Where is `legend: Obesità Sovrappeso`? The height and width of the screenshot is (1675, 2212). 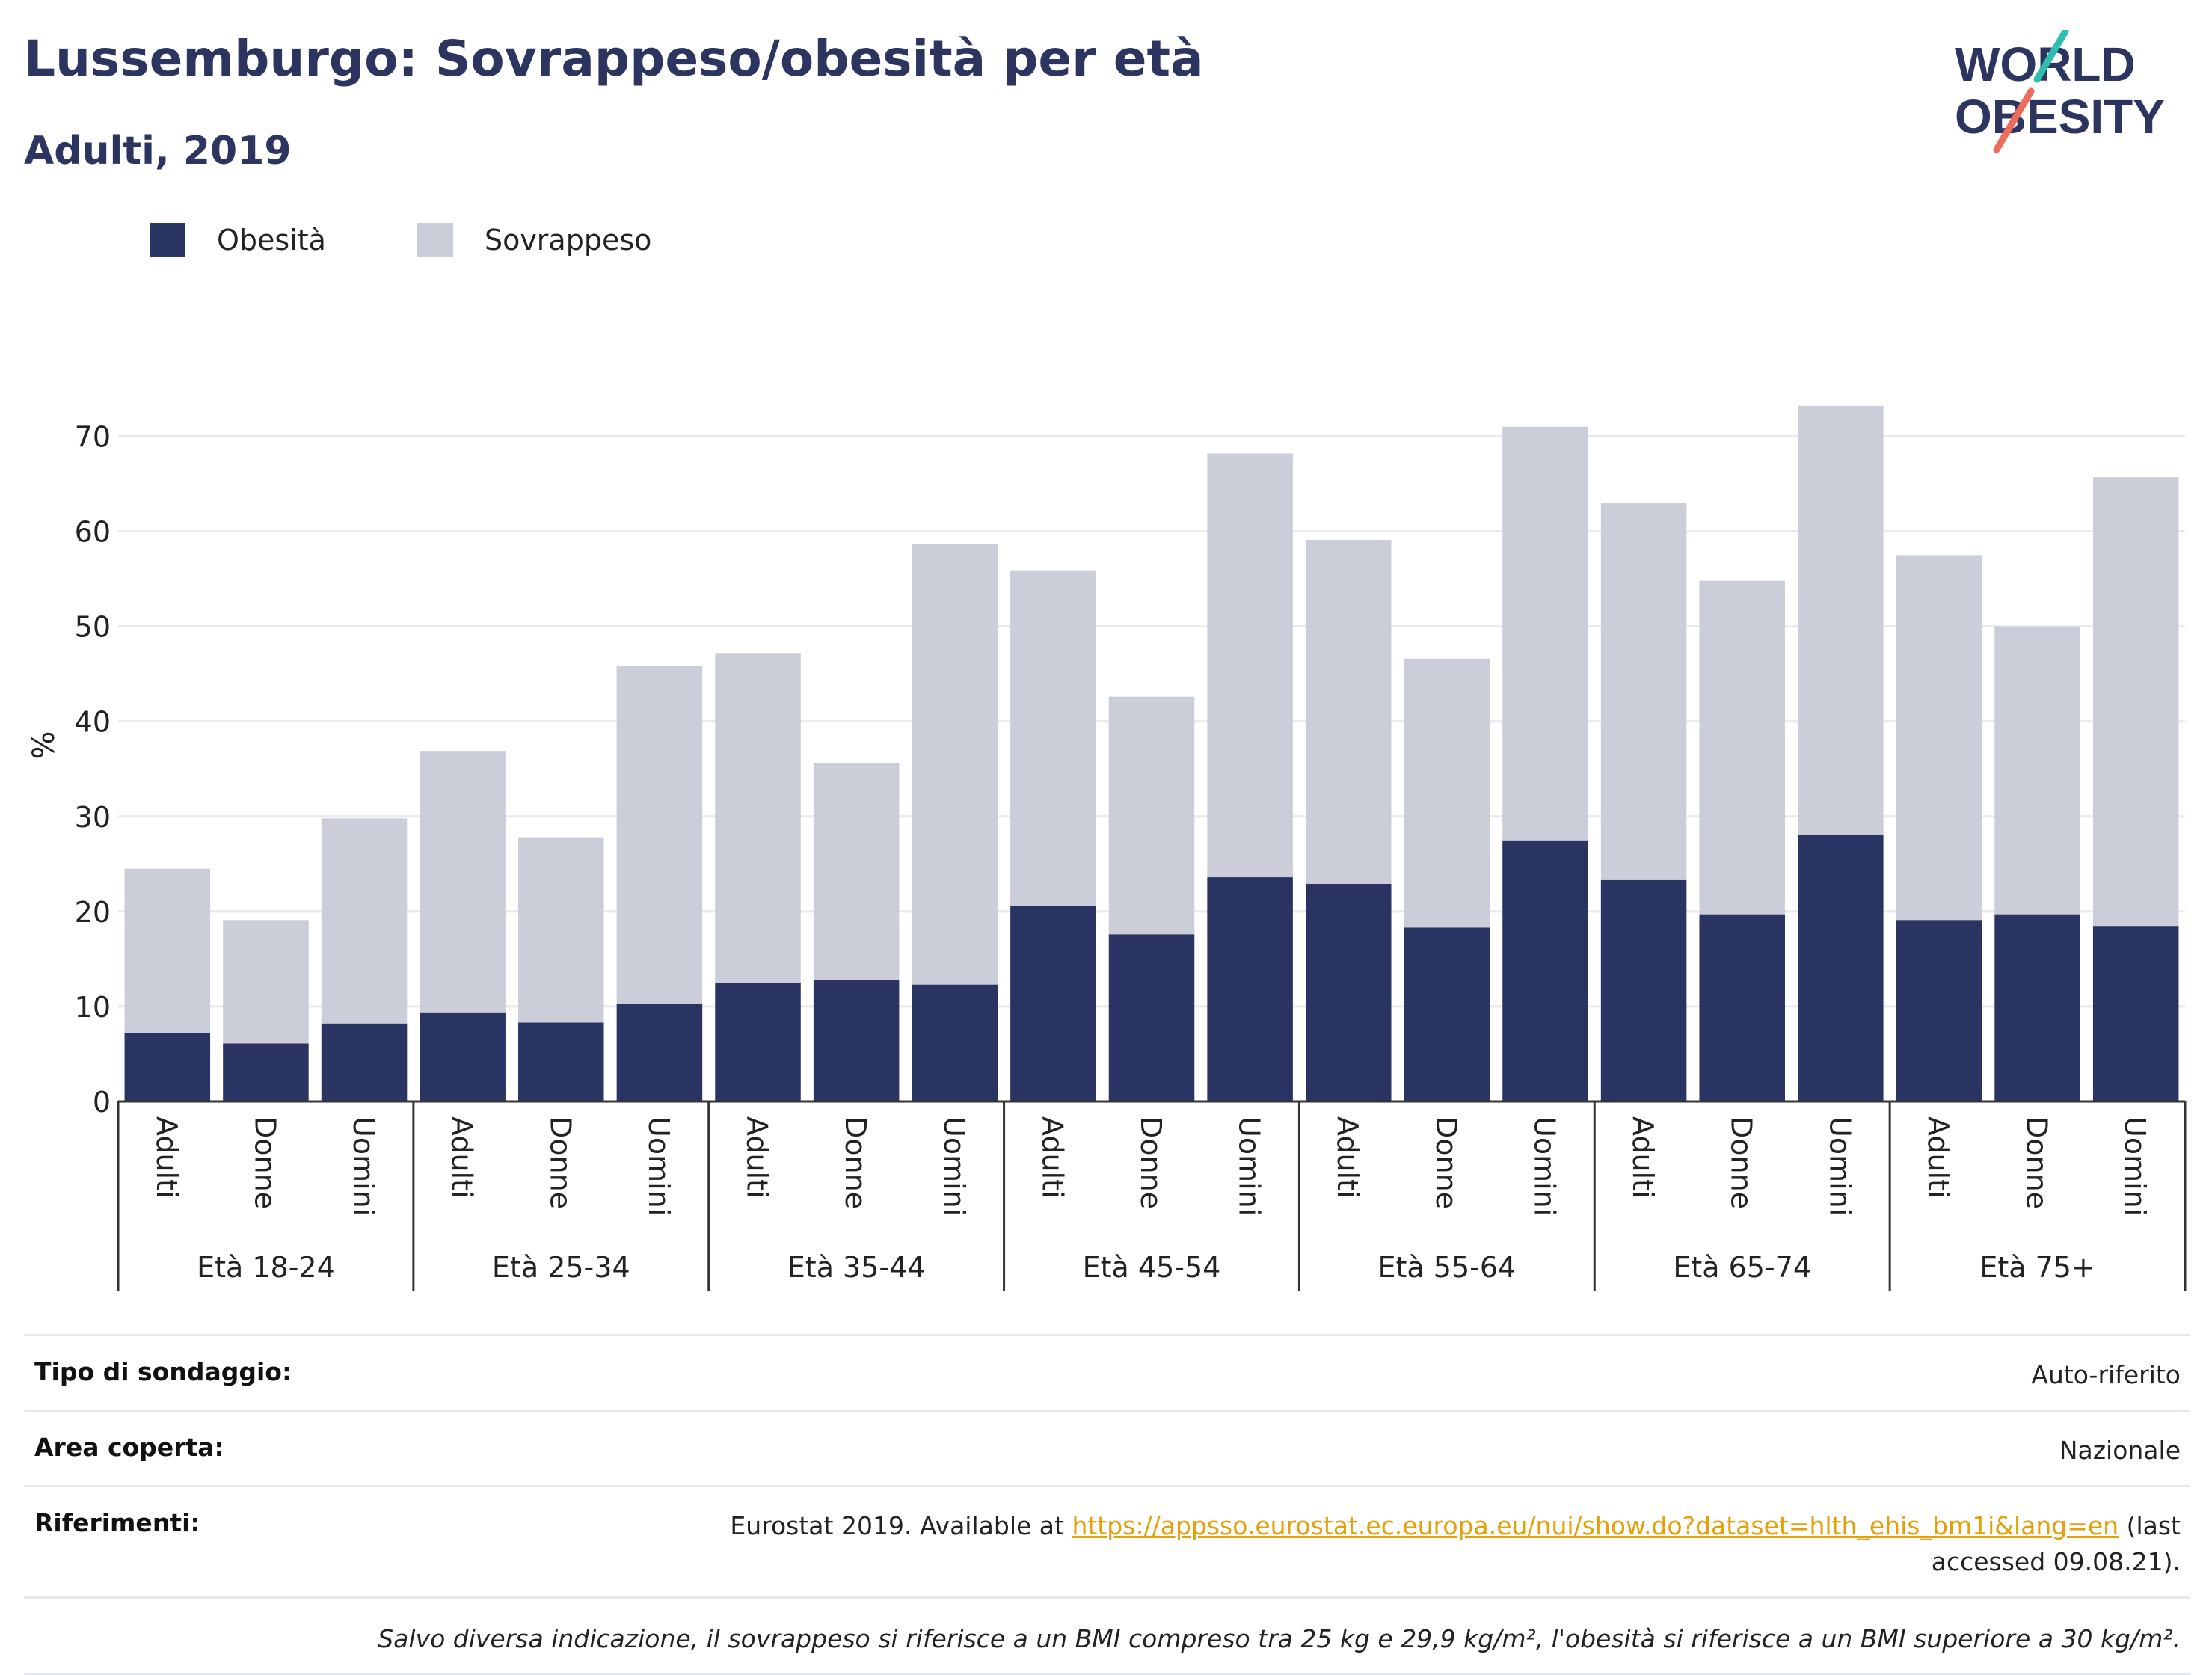
legend: Obesità Sovrappeso is located at coordinates (447, 240).